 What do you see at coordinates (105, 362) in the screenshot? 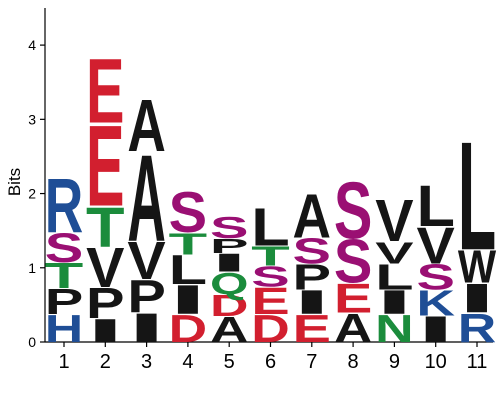
I see `x-tick-label: 2` at bounding box center [105, 362].